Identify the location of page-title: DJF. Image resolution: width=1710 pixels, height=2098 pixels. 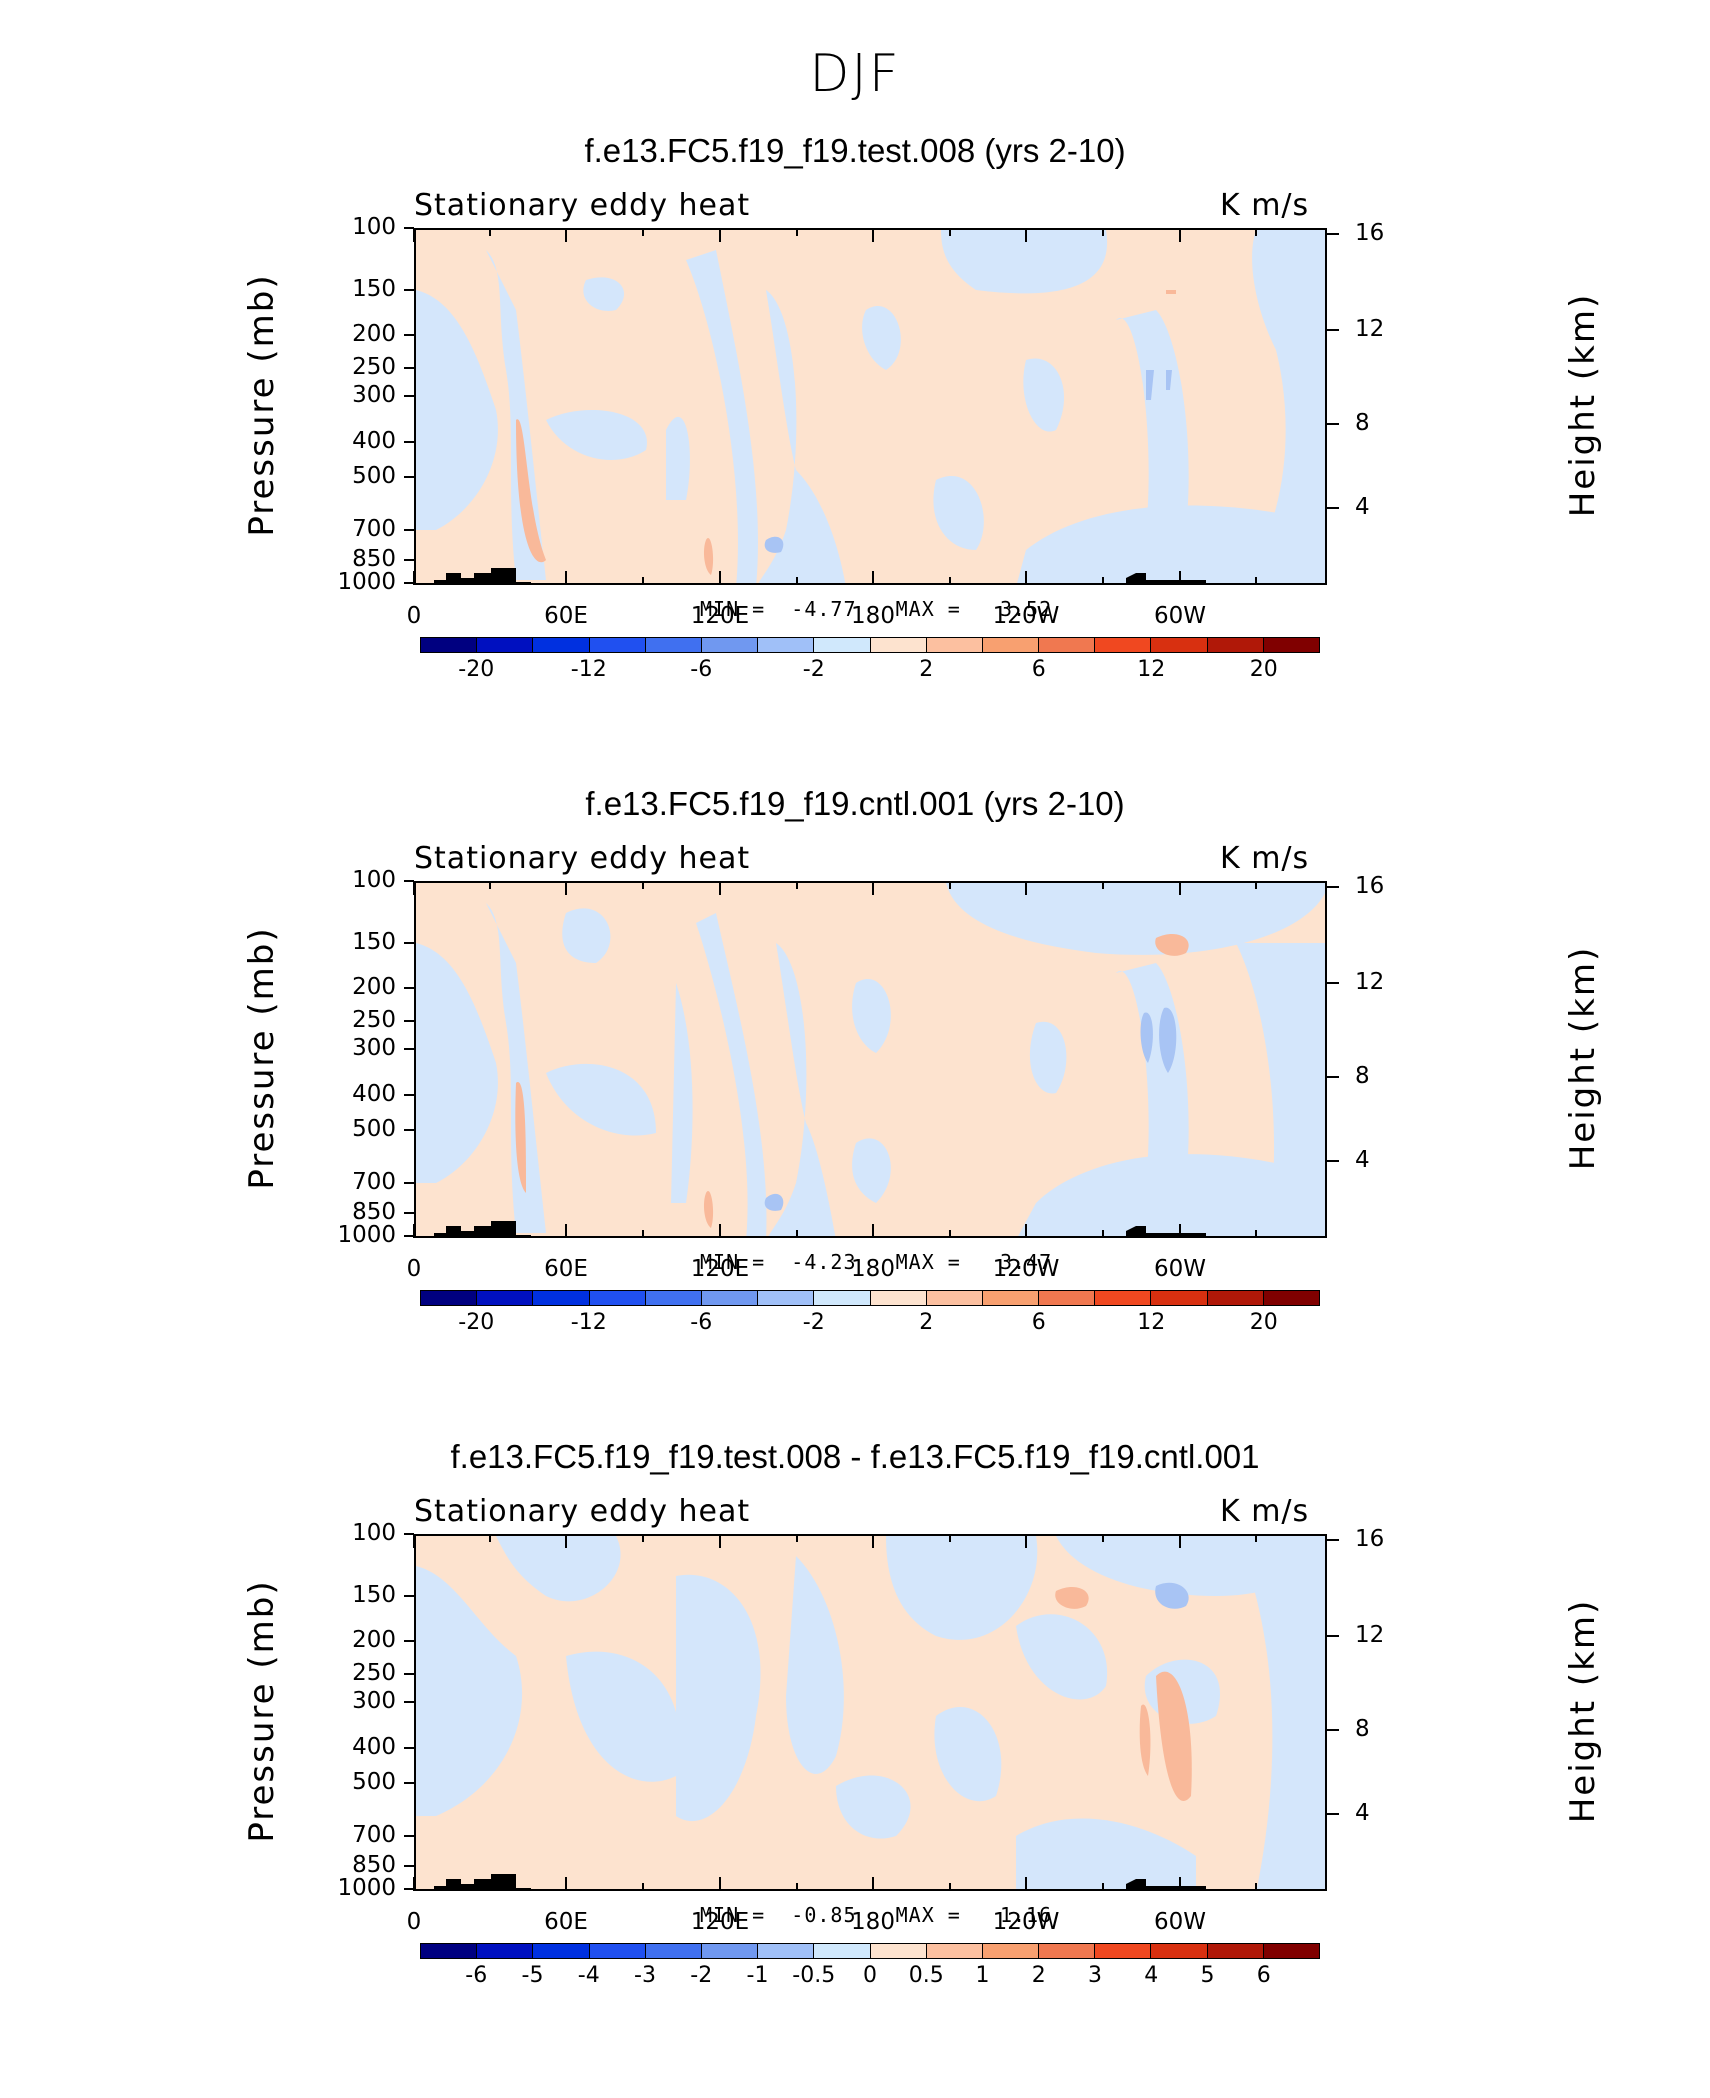
(855, 74).